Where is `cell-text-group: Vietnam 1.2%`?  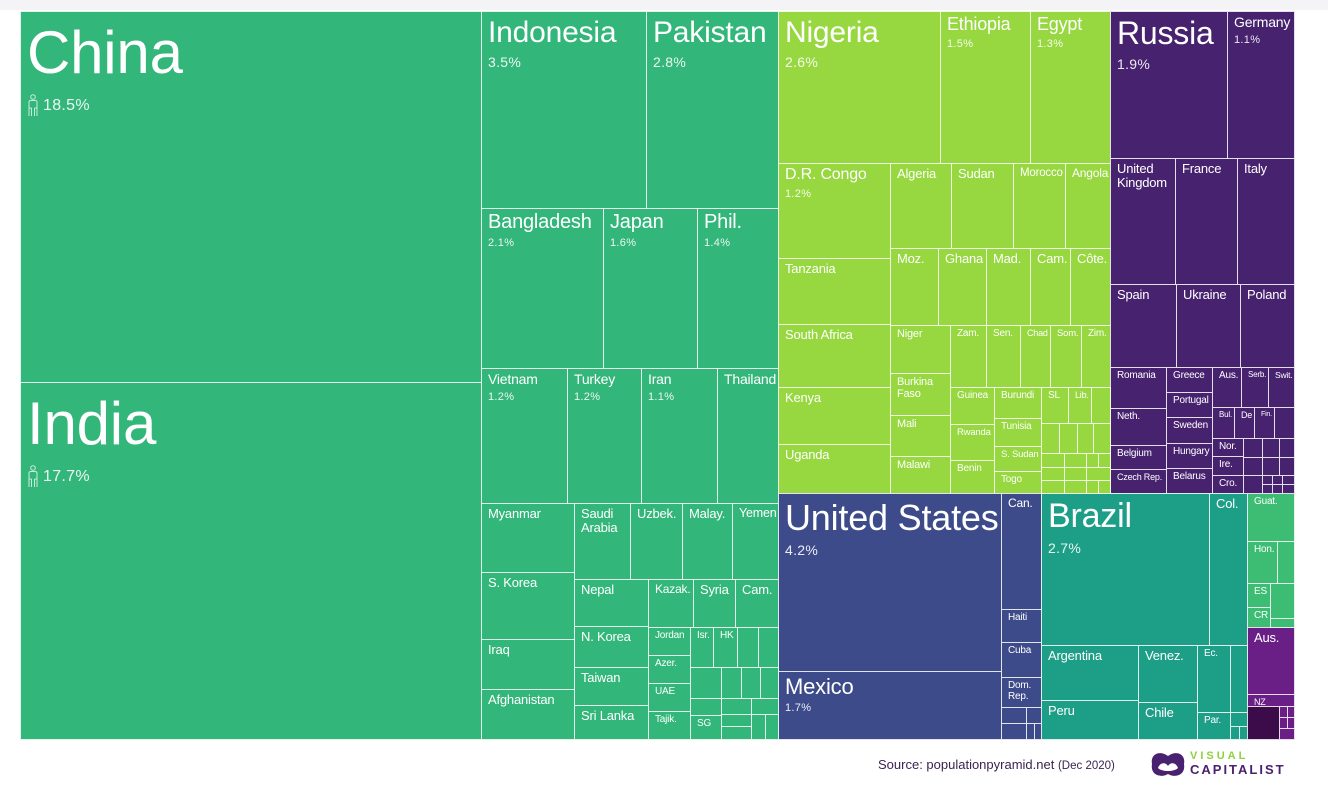
cell-text-group: Vietnam 1.2% is located at coordinates (526, 387).